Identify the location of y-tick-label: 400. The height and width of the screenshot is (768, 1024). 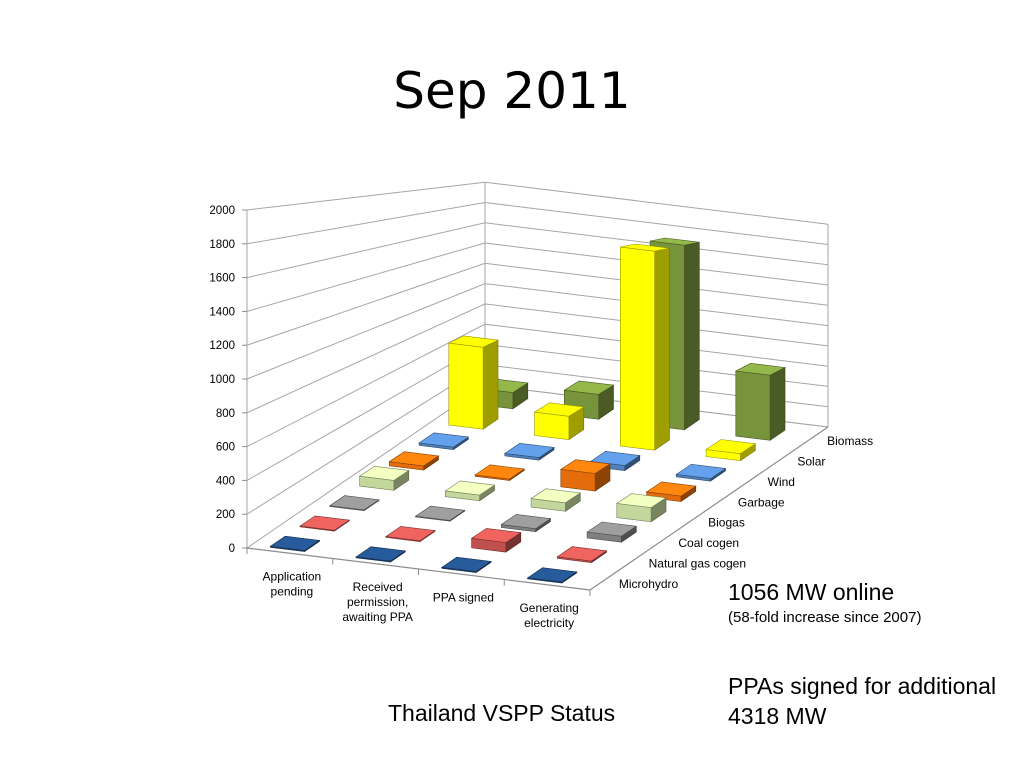
(225, 481).